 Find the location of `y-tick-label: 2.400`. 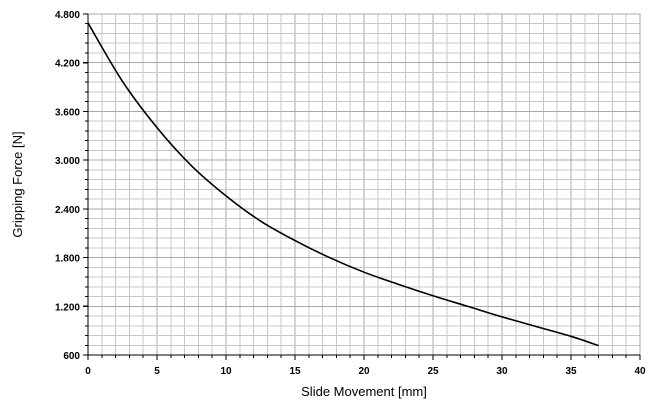

y-tick-label: 2.400 is located at coordinates (67, 210).